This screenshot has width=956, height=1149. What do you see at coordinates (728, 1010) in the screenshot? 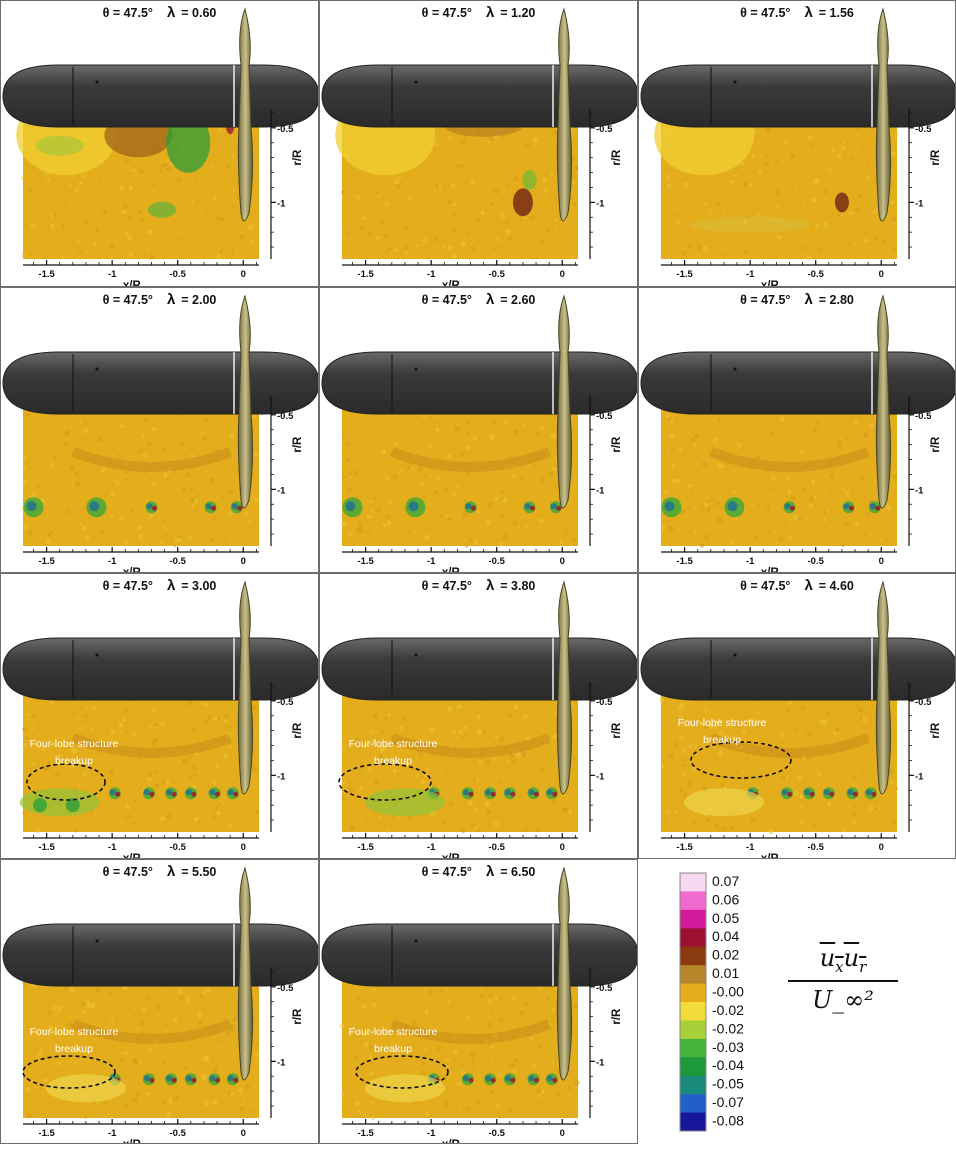
I see `colorbar-tick-label: -0.02` at bounding box center [728, 1010].